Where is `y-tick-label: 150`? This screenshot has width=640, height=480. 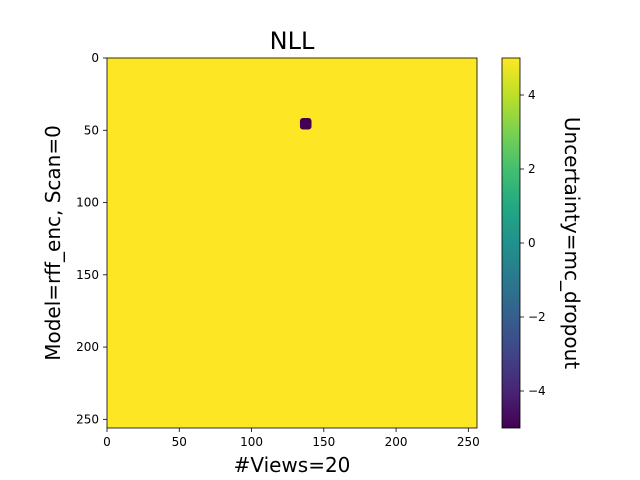 y-tick-label: 150 is located at coordinates (87, 275).